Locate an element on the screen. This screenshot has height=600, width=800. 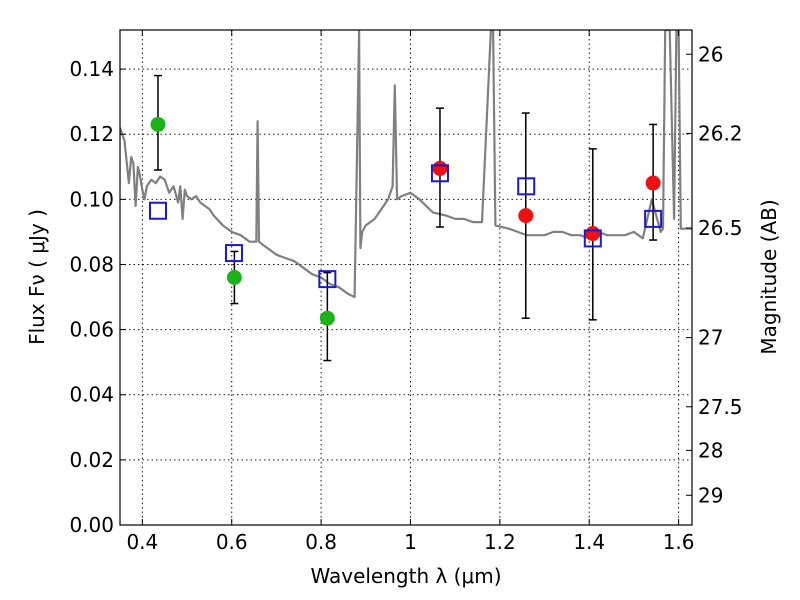
y2-tick-label: 29 is located at coordinates (710, 495).